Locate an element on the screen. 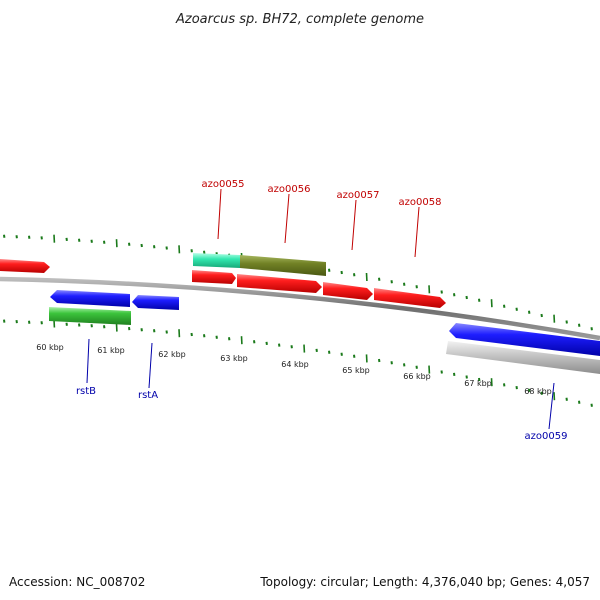  scale-label: 65 kbp is located at coordinates (356, 370).